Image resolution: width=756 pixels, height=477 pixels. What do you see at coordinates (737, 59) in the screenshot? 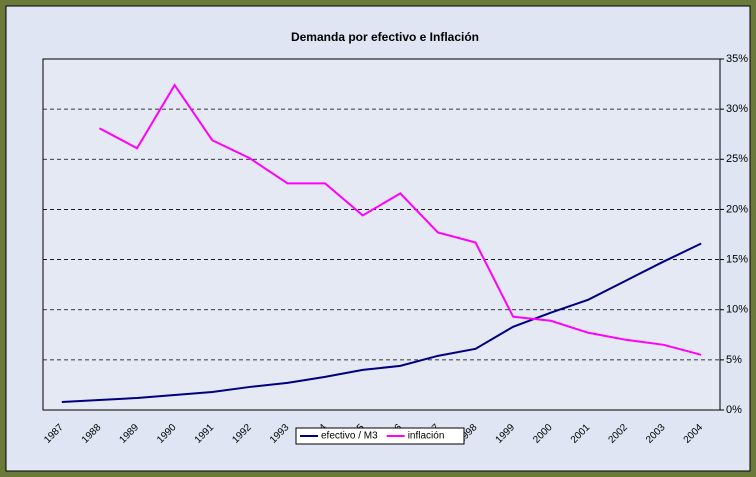
I see `y-tick-label: 35%` at bounding box center [737, 59].